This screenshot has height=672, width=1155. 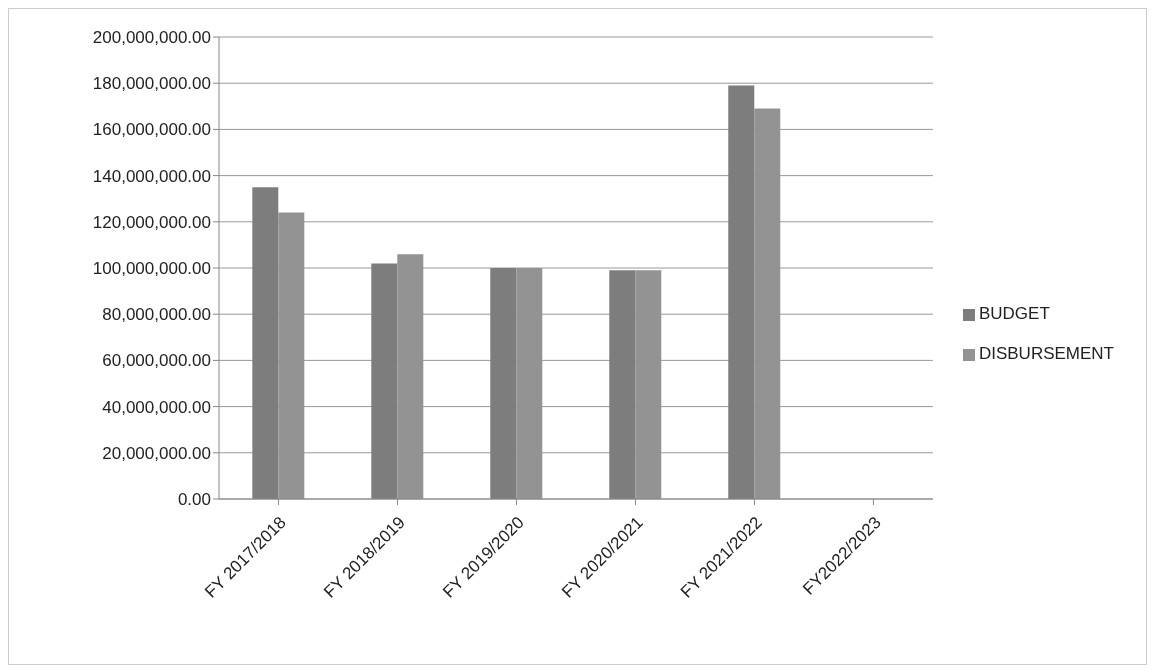 I want to click on y-tick-label: 180,000,000.00, so click(x=151, y=84).